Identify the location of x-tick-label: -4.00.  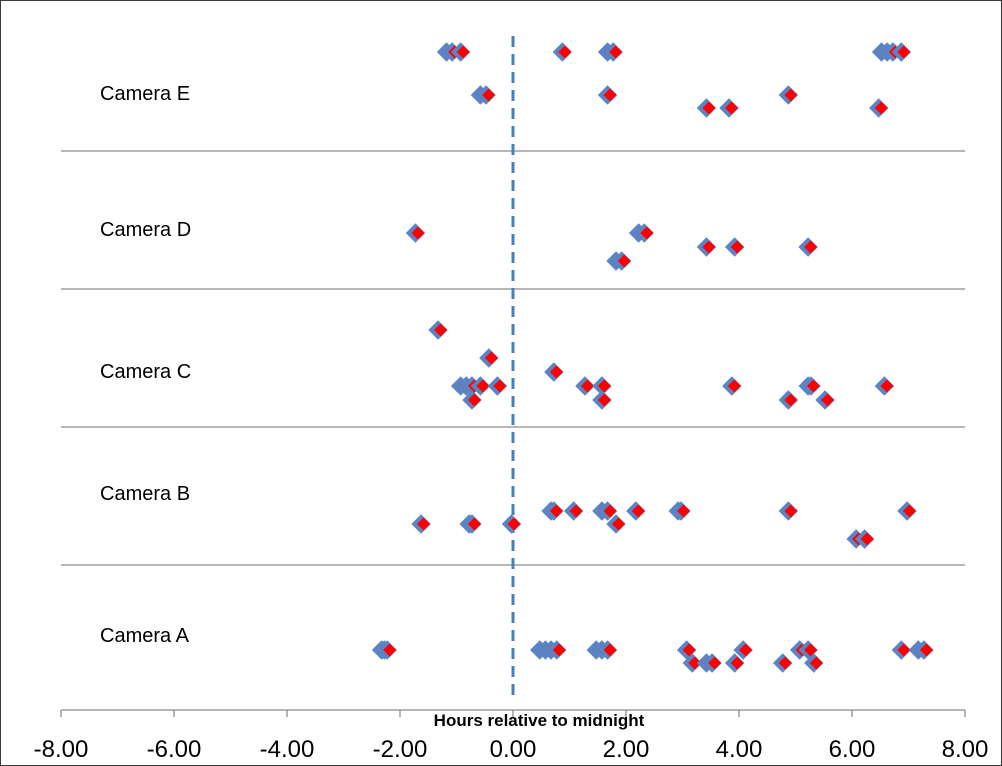
(287, 749).